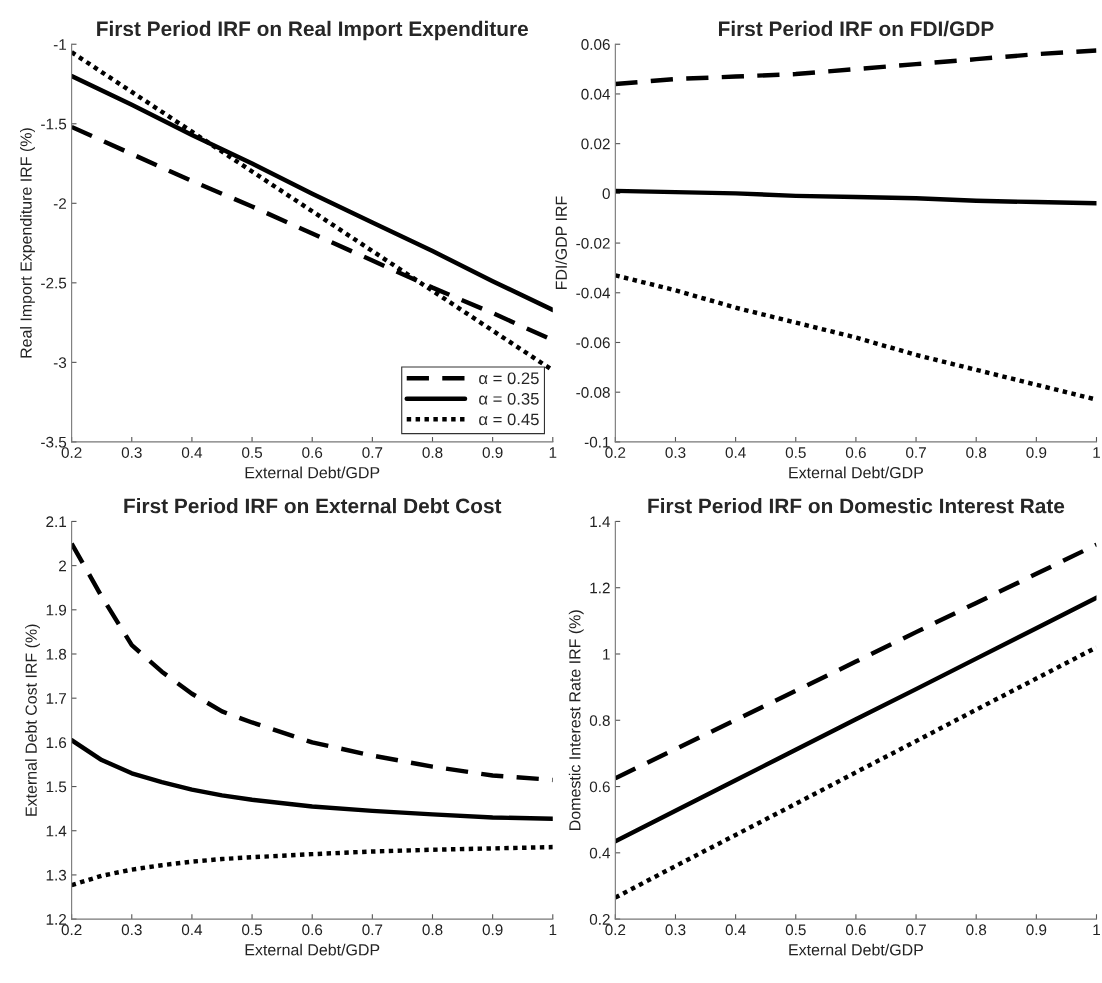 The width and height of the screenshot is (1102, 983). What do you see at coordinates (56, 743) in the screenshot?
I see `y-tick-label: 1.6` at bounding box center [56, 743].